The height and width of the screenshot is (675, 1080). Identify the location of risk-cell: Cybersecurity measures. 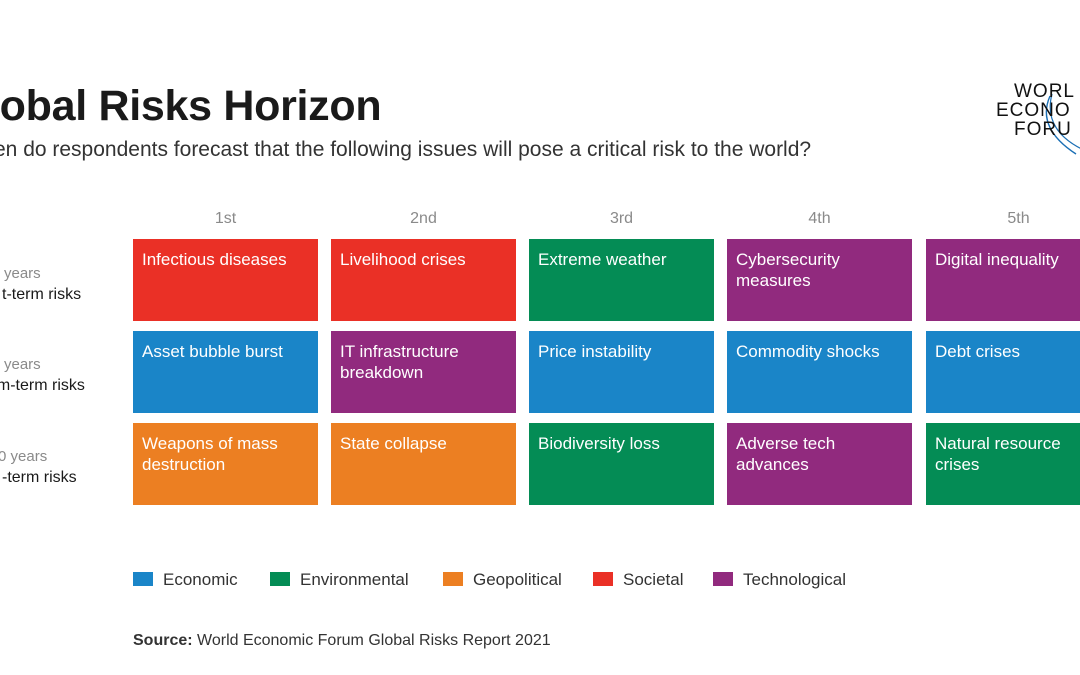
(819, 280).